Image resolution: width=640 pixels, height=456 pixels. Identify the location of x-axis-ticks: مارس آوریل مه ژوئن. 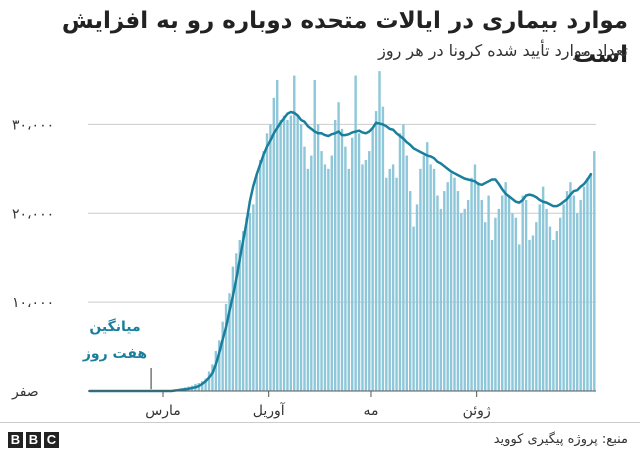
(318, 405).